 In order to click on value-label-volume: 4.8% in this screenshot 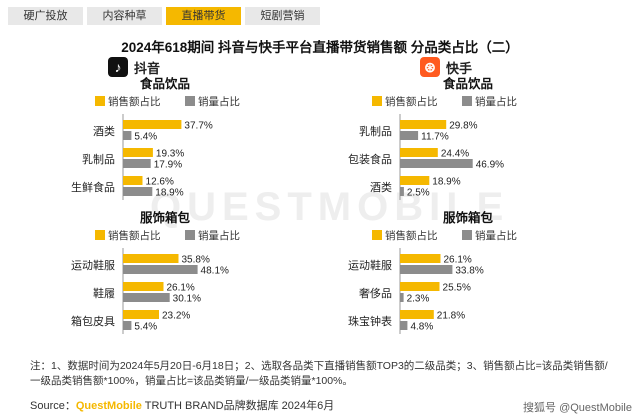, I will do `click(421, 327)`.